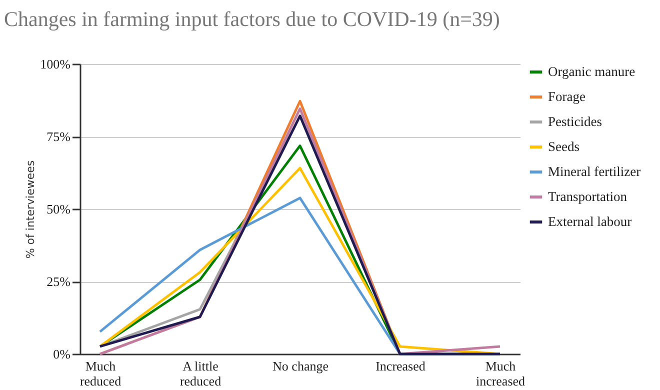 The image size is (660, 390). Describe the element at coordinates (575, 121) in the screenshot. I see `legend-label: Pesticides` at that location.